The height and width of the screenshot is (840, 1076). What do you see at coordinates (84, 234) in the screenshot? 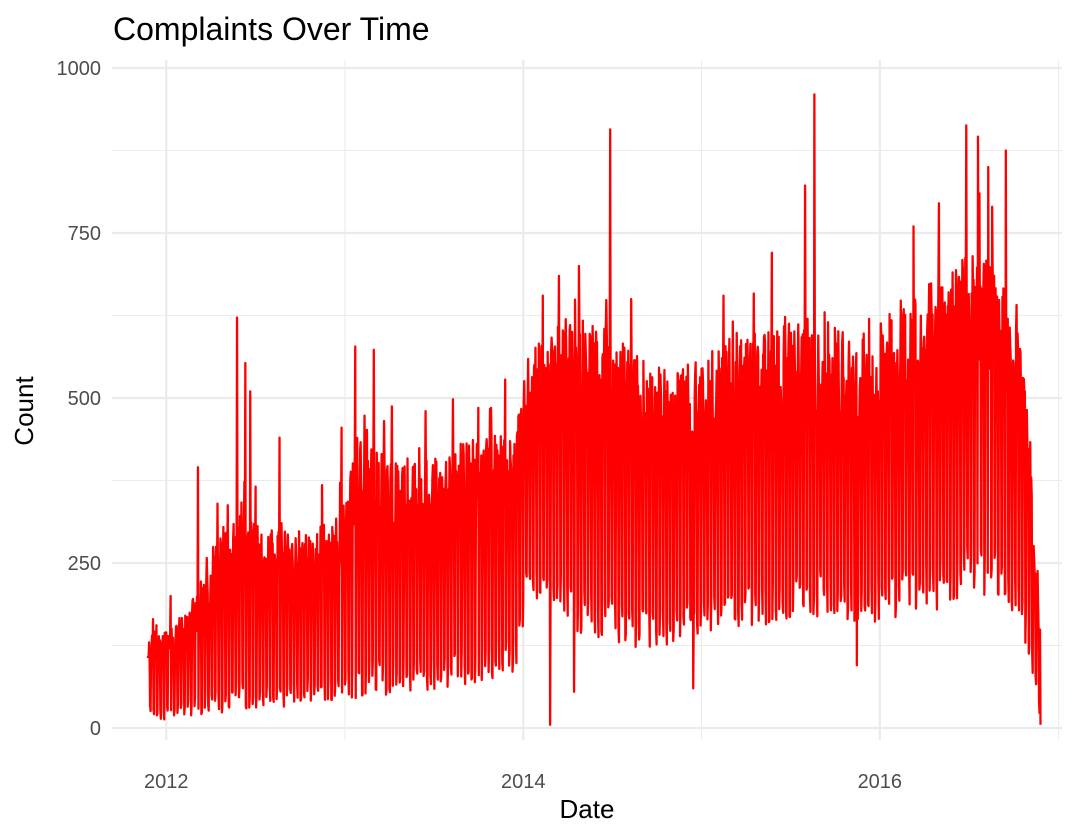
I see `y-tick-label: 750` at bounding box center [84, 234].